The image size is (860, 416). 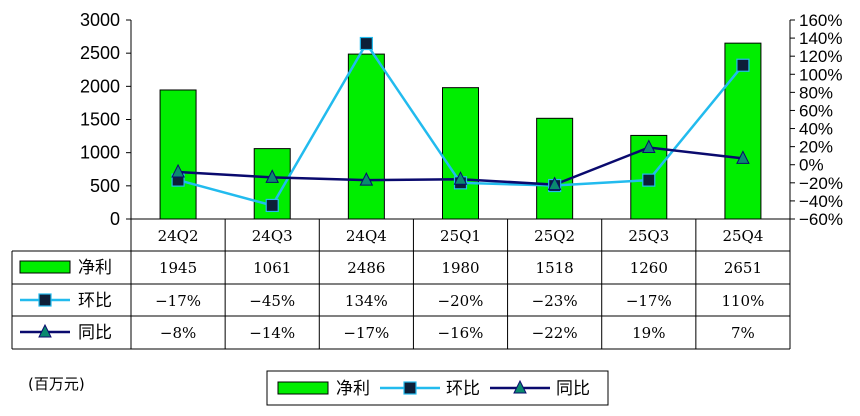 What do you see at coordinates (95, 333) in the screenshot?
I see `row-label: 同比` at bounding box center [95, 333].